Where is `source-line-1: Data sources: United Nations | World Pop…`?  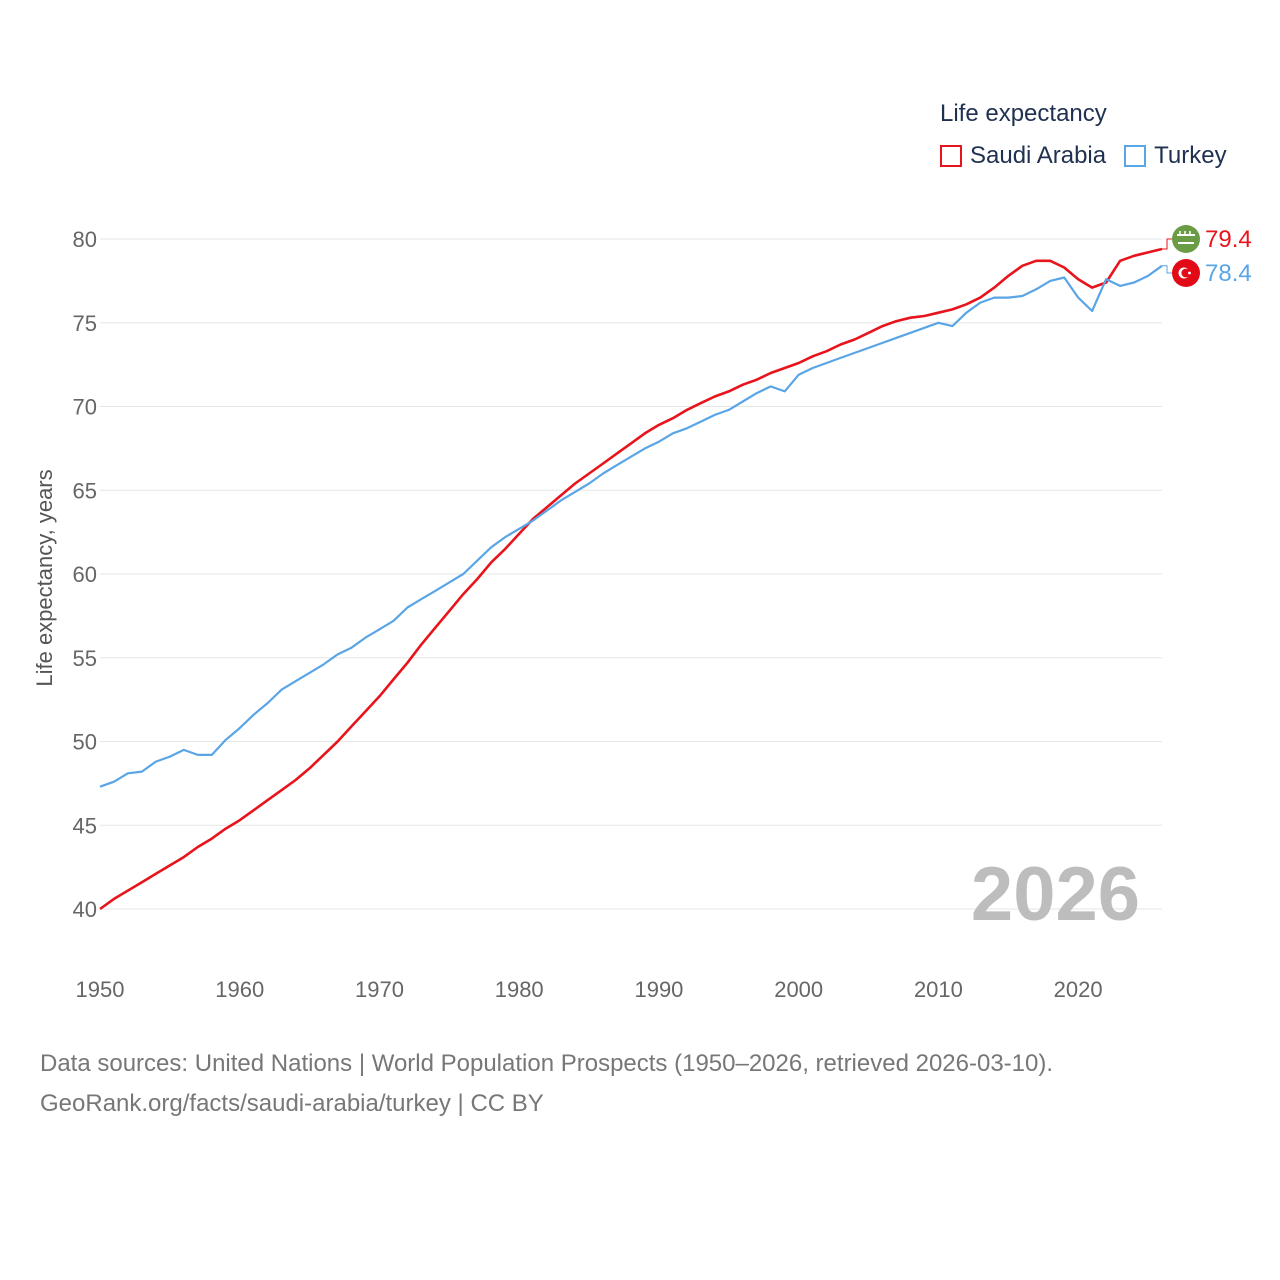
source-line-1: Data sources: United Nations | World Pop… is located at coordinates (547, 1063).